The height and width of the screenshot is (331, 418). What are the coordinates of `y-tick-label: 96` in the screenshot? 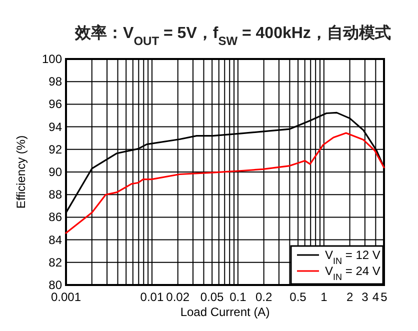 It's located at (55, 104).